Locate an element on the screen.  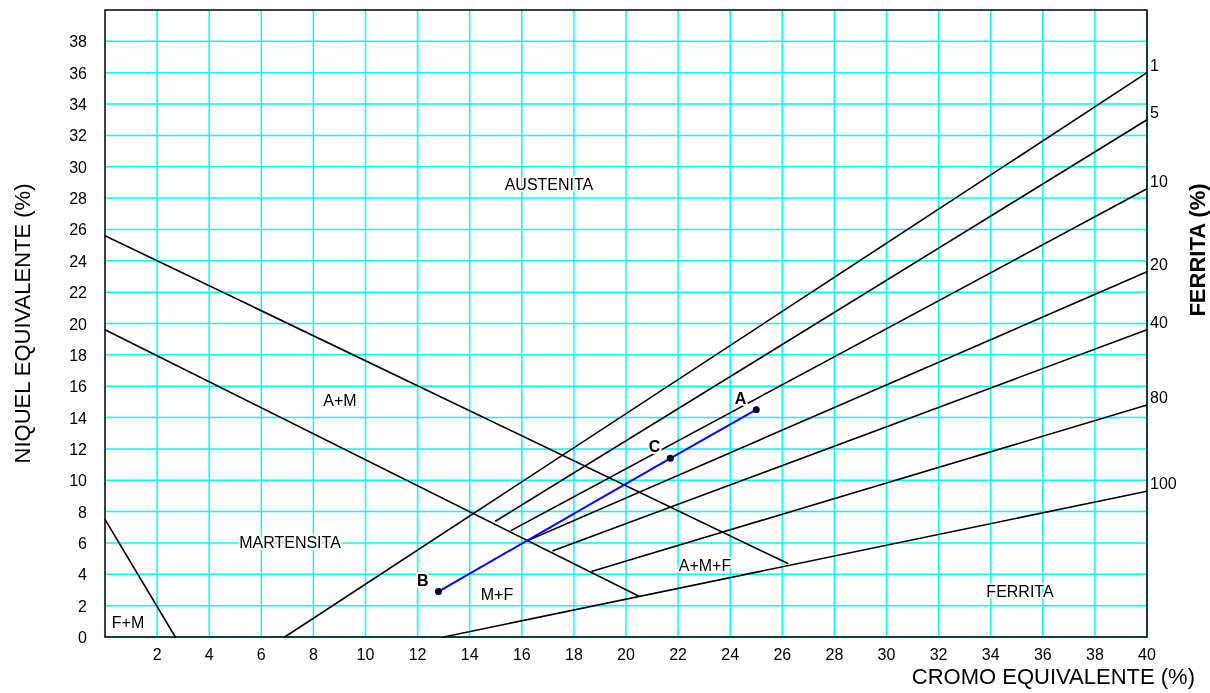
x-tick-label: 8 is located at coordinates (313, 654).